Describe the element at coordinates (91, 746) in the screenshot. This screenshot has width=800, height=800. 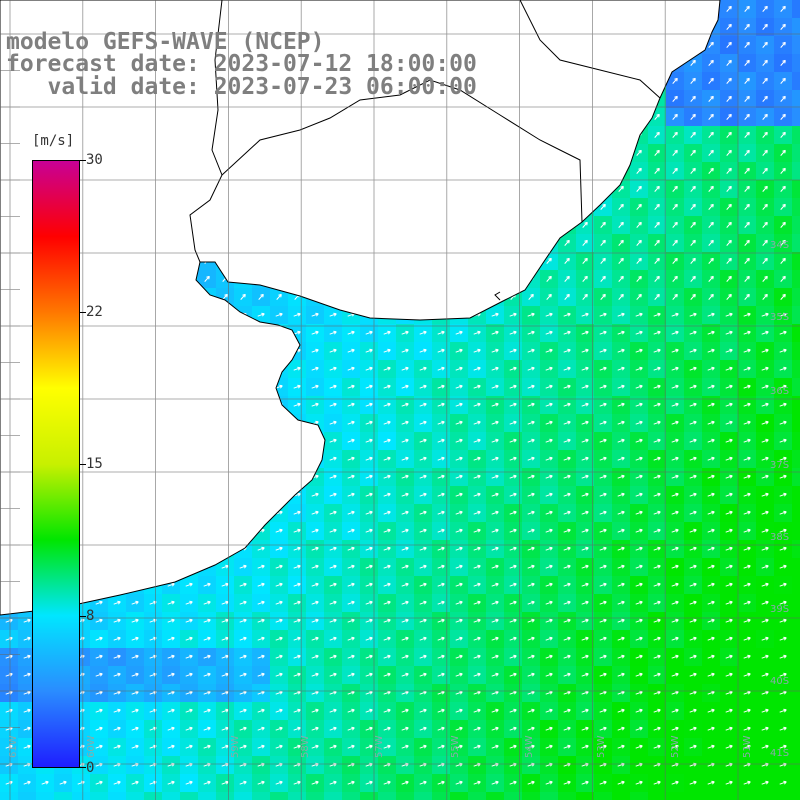
I see `lon-label: 60W` at that location.